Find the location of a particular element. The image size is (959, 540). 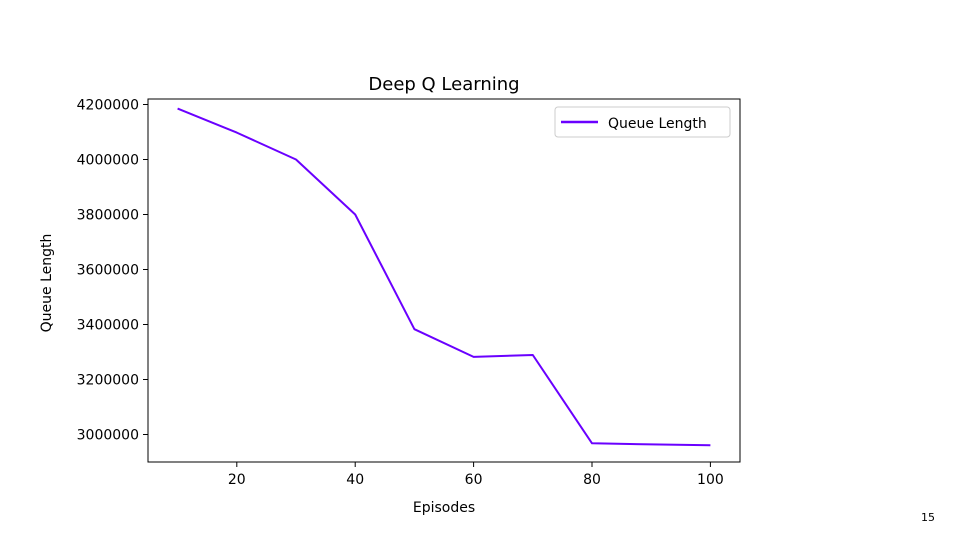

y-tick-label: 4200000 is located at coordinates (108, 106).